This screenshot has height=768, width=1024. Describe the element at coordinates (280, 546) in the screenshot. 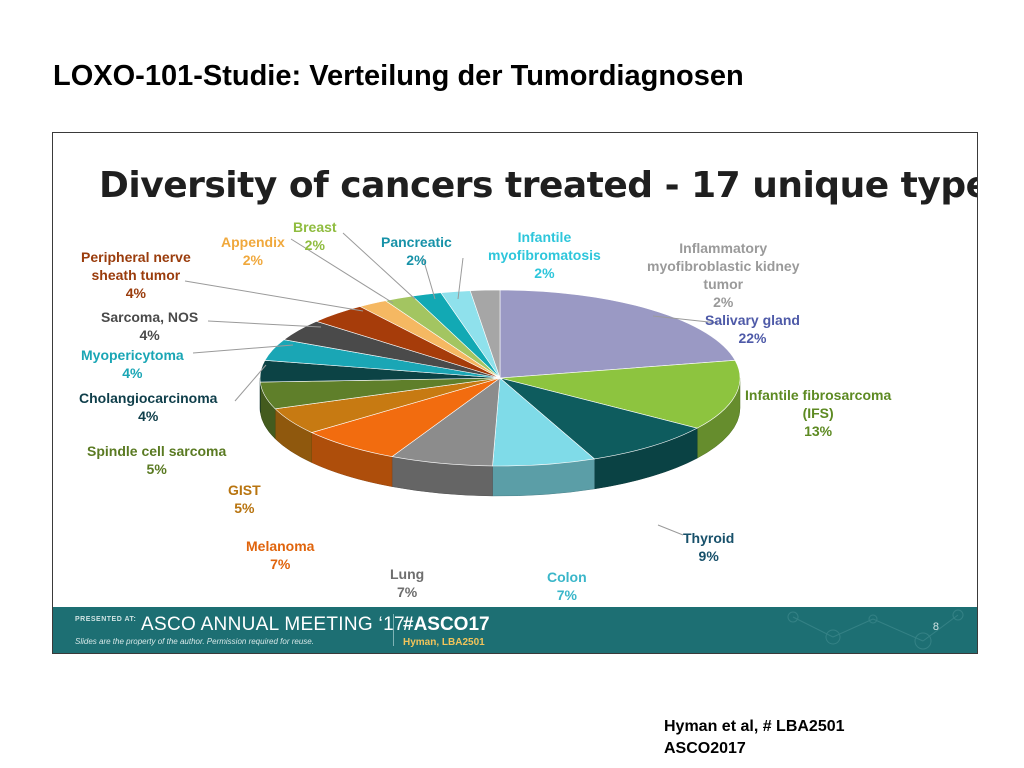

I see `slice-label-line: Melanoma` at that location.